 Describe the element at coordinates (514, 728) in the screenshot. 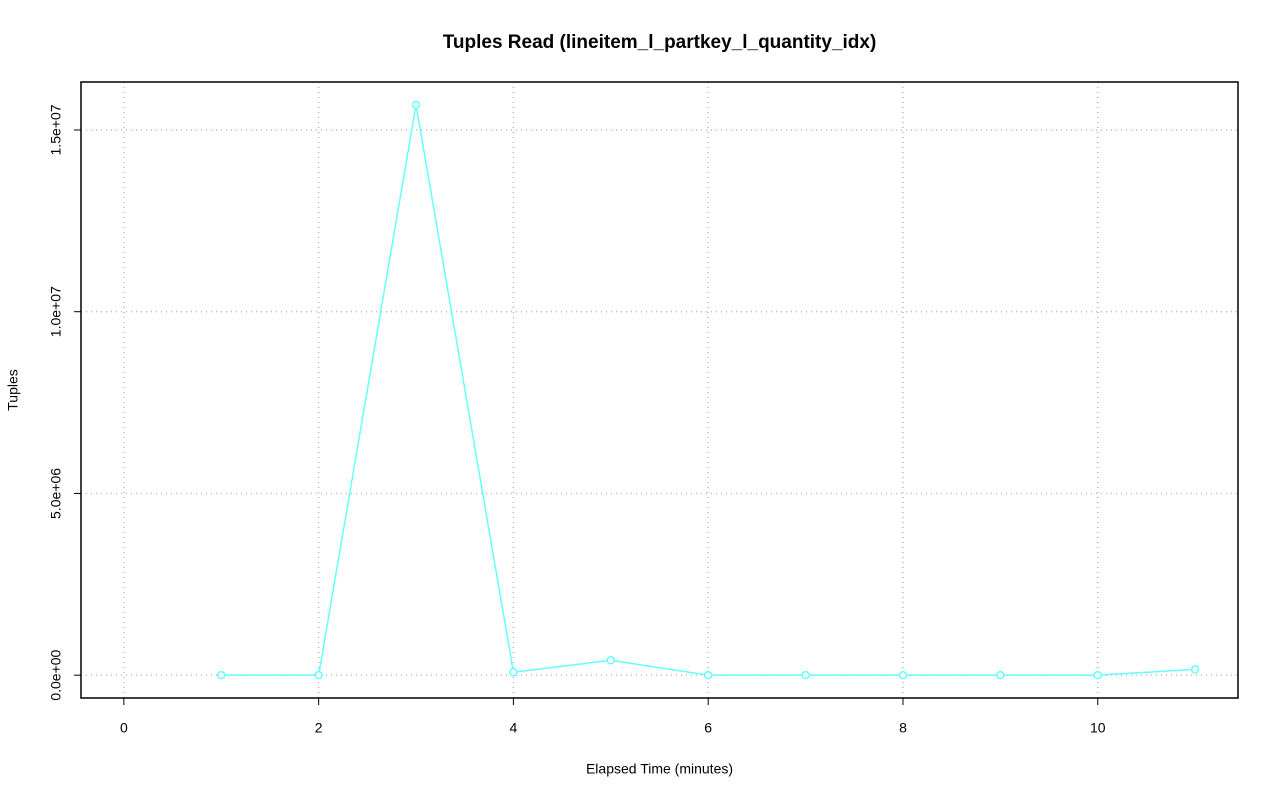

I see `x-tick-label: 4` at that location.